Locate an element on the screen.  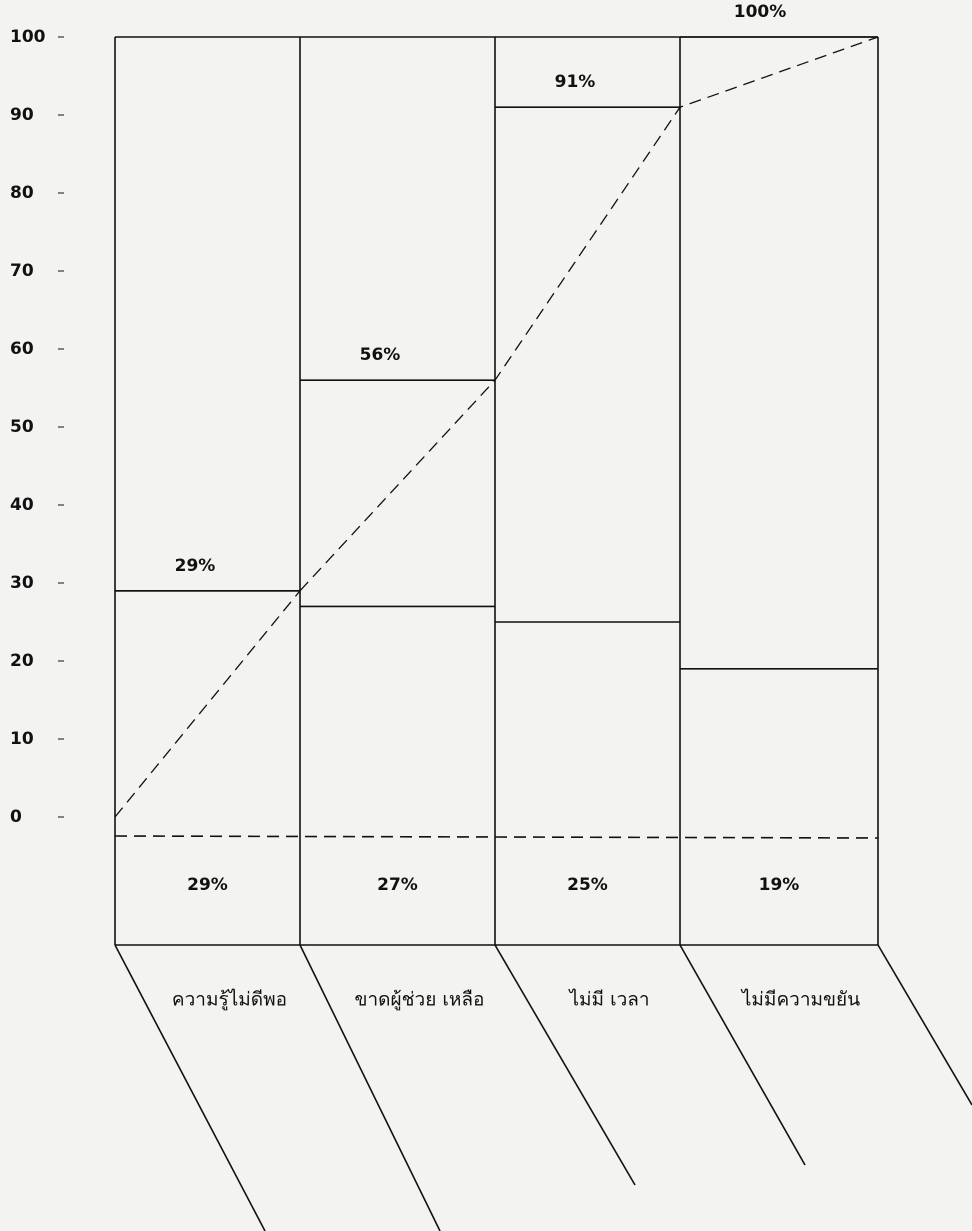
y-tick-label: 70 is located at coordinates (22, 271).